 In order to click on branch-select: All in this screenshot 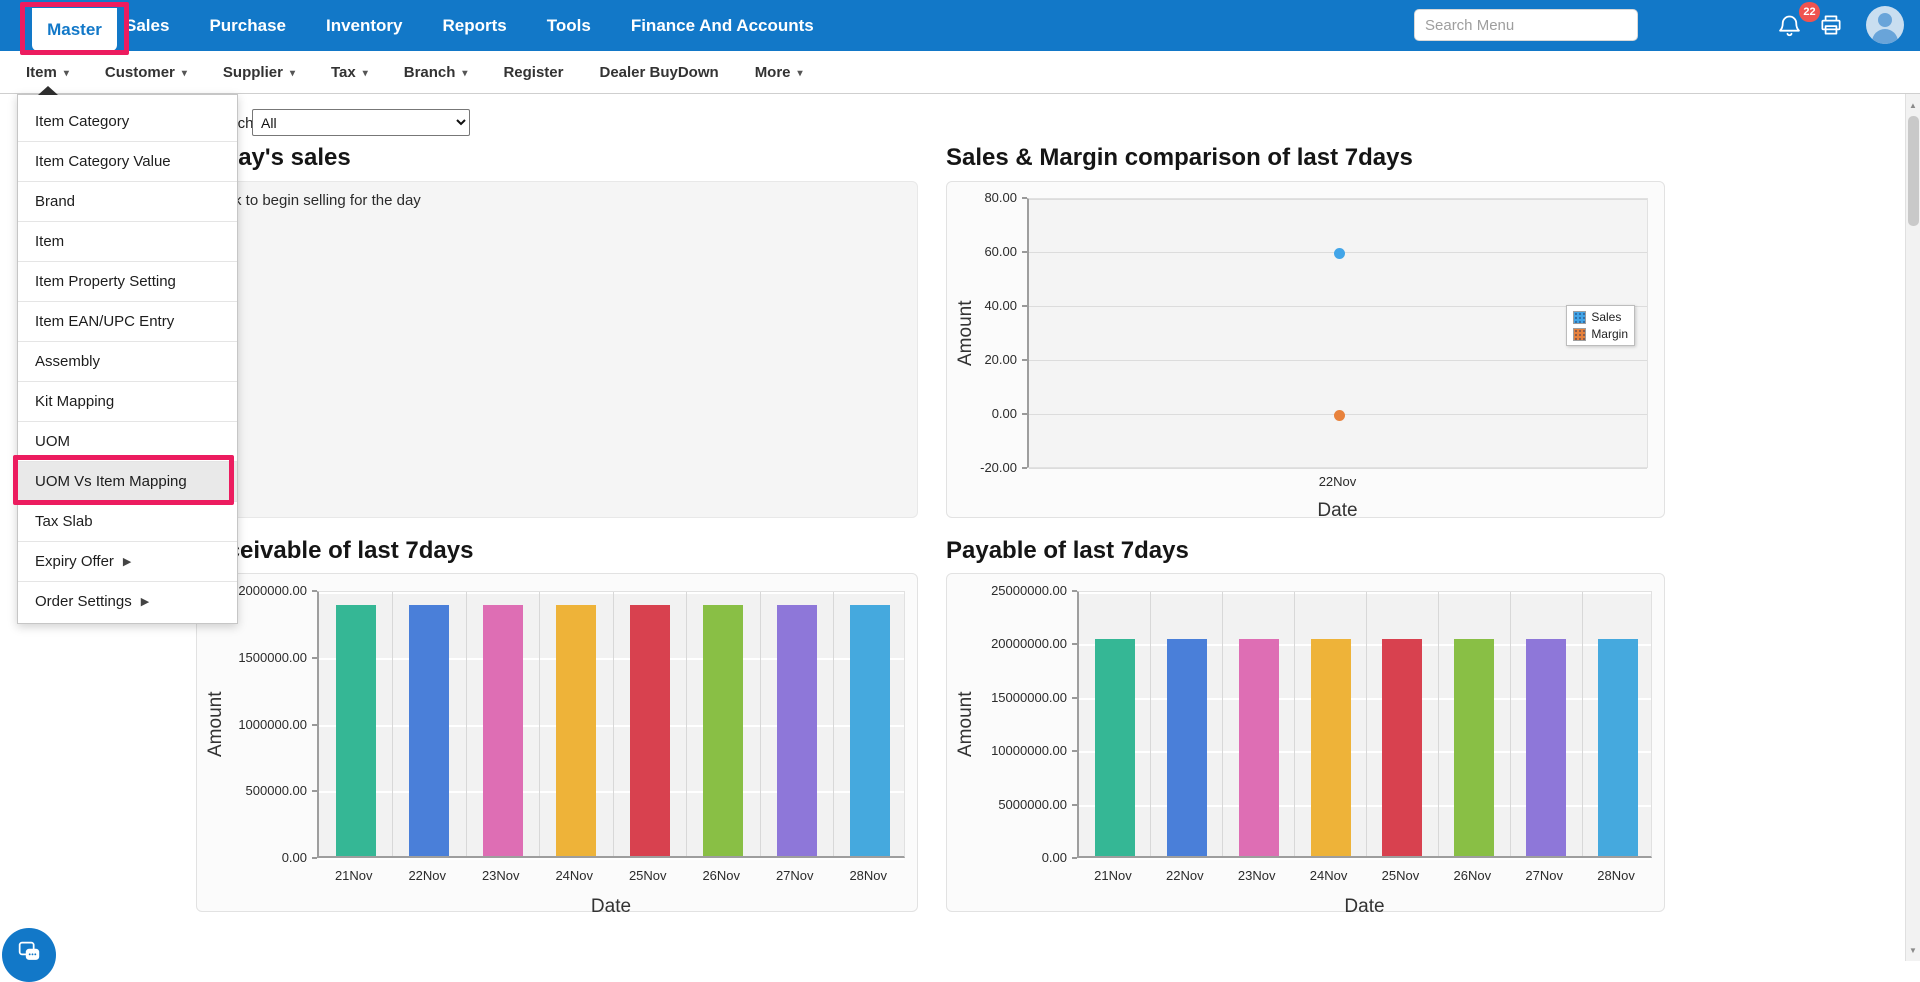, I will do `click(361, 122)`.